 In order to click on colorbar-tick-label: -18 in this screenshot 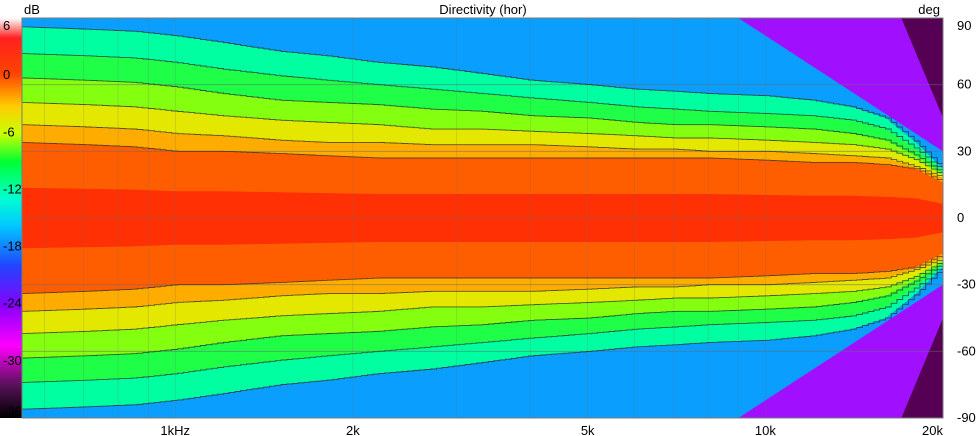, I will do `click(12, 246)`.